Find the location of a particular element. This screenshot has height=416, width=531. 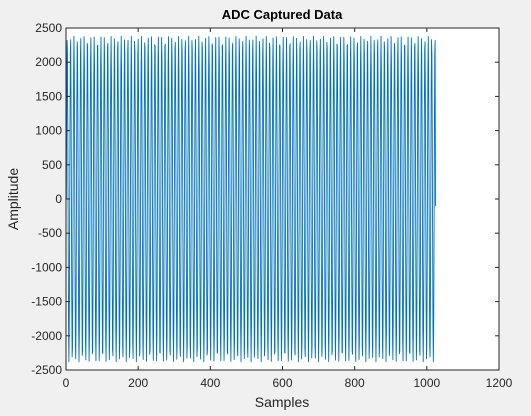

x-tick-label: 400 is located at coordinates (210, 383).